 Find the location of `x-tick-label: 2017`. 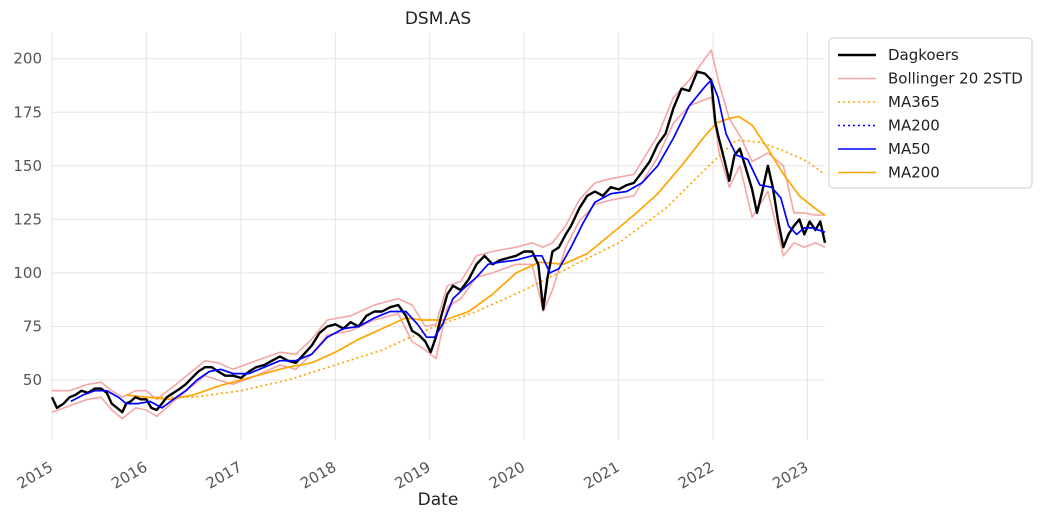

x-tick-label: 2017 is located at coordinates (224, 475).